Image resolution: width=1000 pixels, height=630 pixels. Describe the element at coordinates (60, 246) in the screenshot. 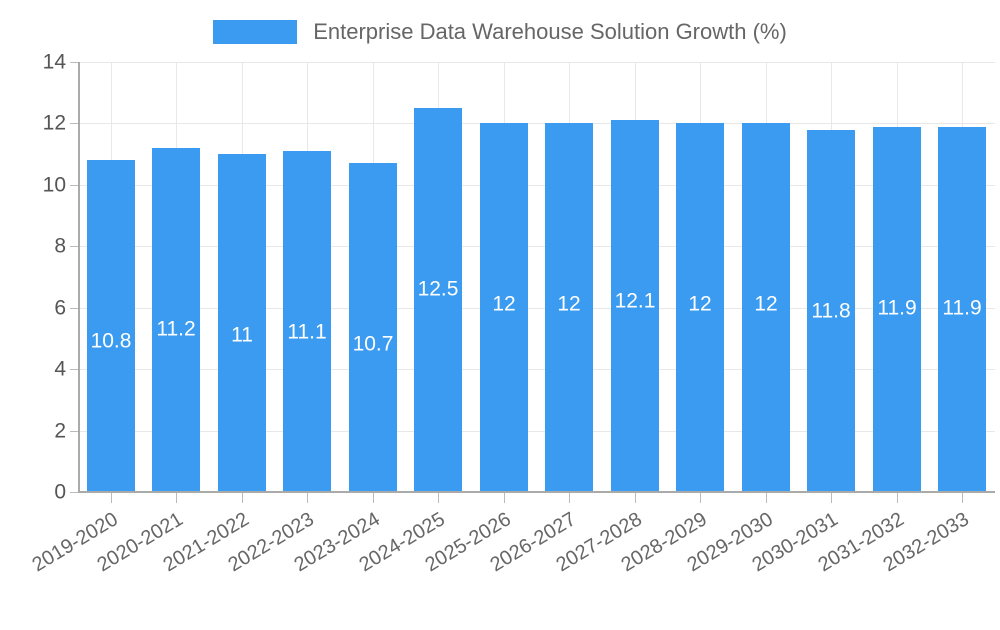

I see `y-axis-tick-label: 8` at that location.